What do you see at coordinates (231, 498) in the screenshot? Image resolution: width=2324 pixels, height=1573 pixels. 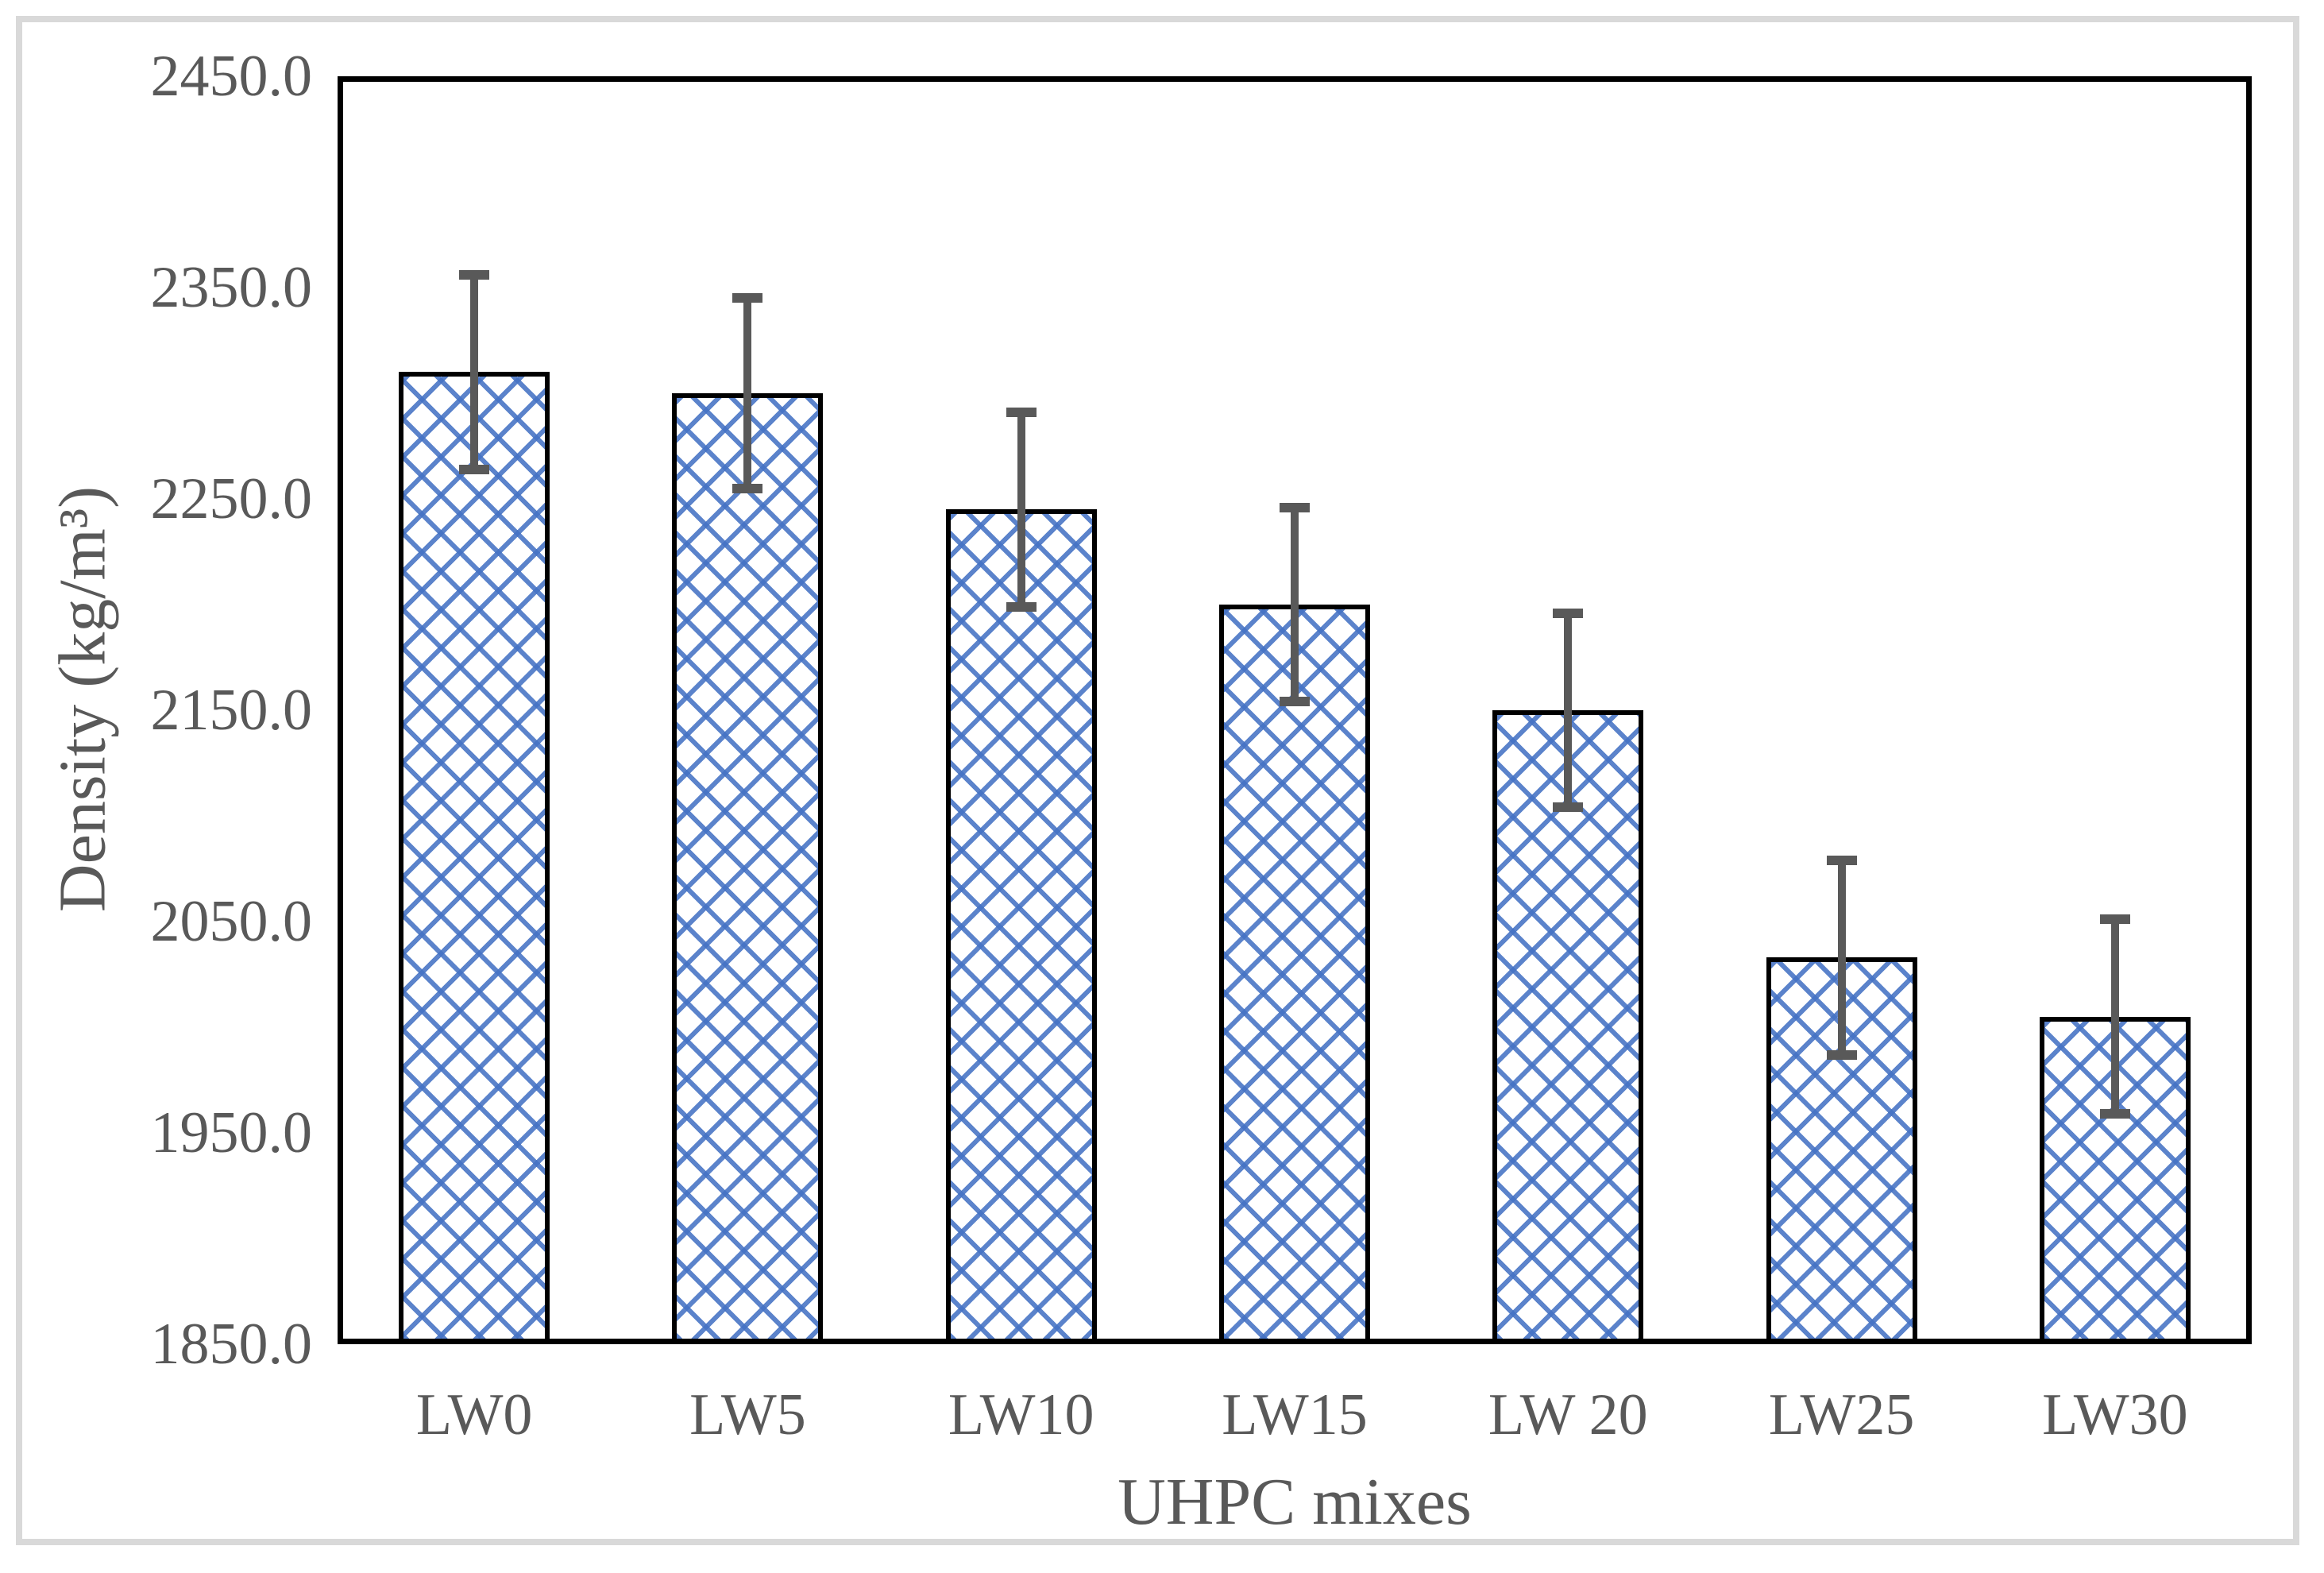 I see `y-tick-label: 2250.0` at bounding box center [231, 498].